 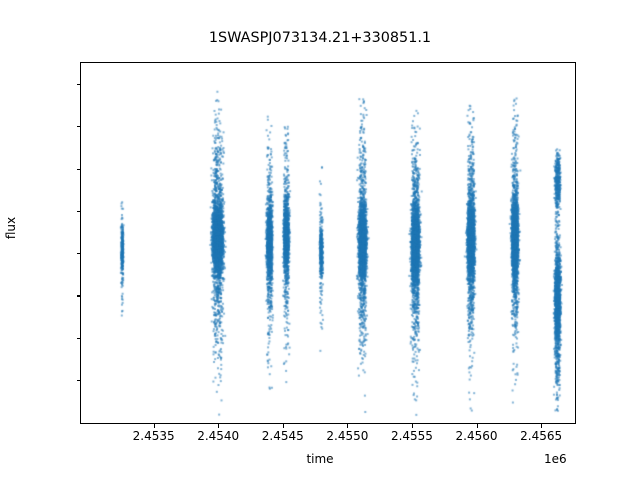 I want to click on y-axis-label: flux, so click(x=11, y=228).